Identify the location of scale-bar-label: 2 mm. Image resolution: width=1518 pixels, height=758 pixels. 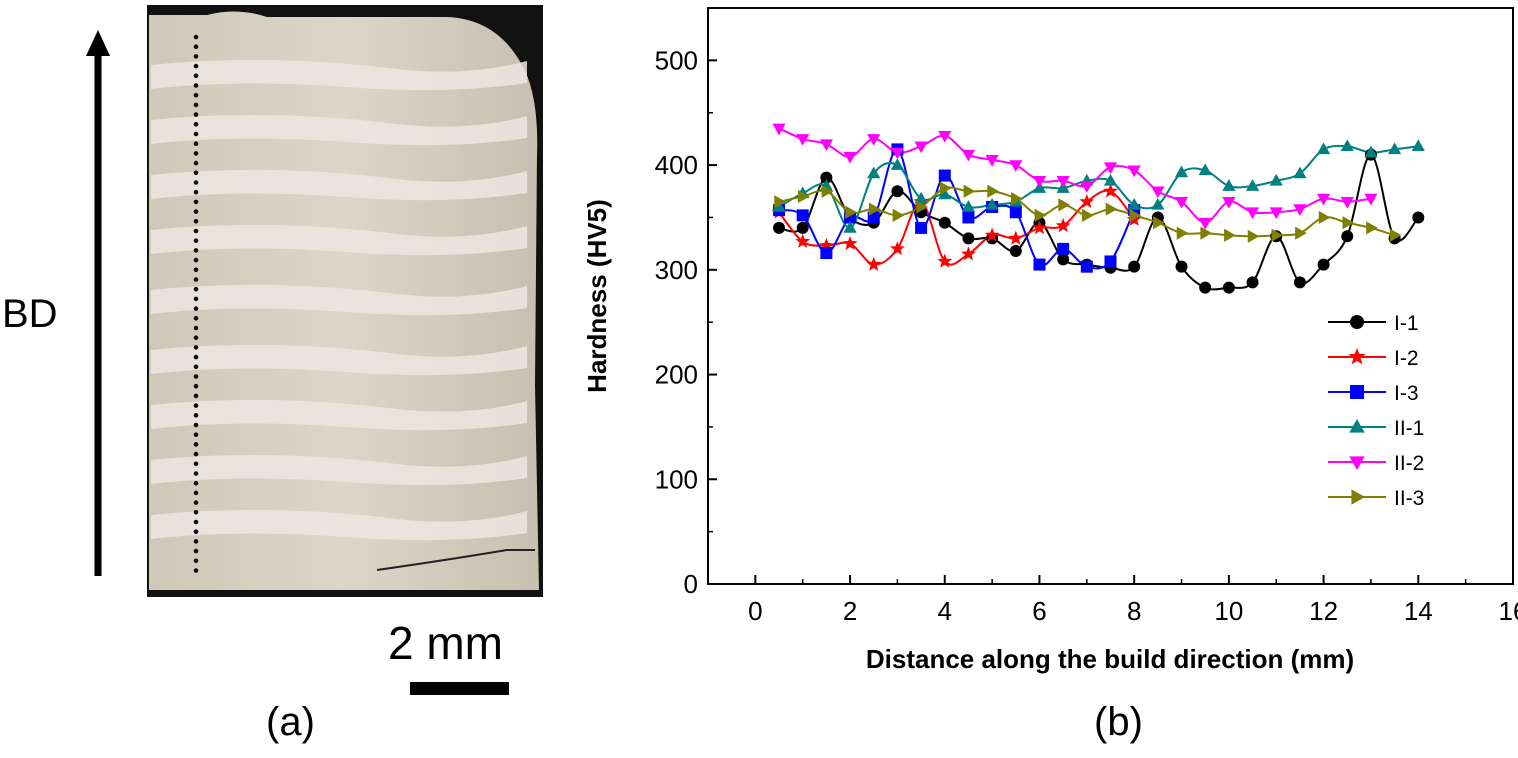
(445, 643).